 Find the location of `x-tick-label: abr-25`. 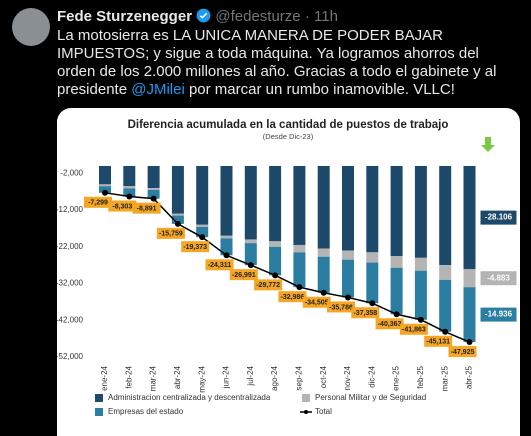

x-tick-label: abr-25 is located at coordinates (469, 377).